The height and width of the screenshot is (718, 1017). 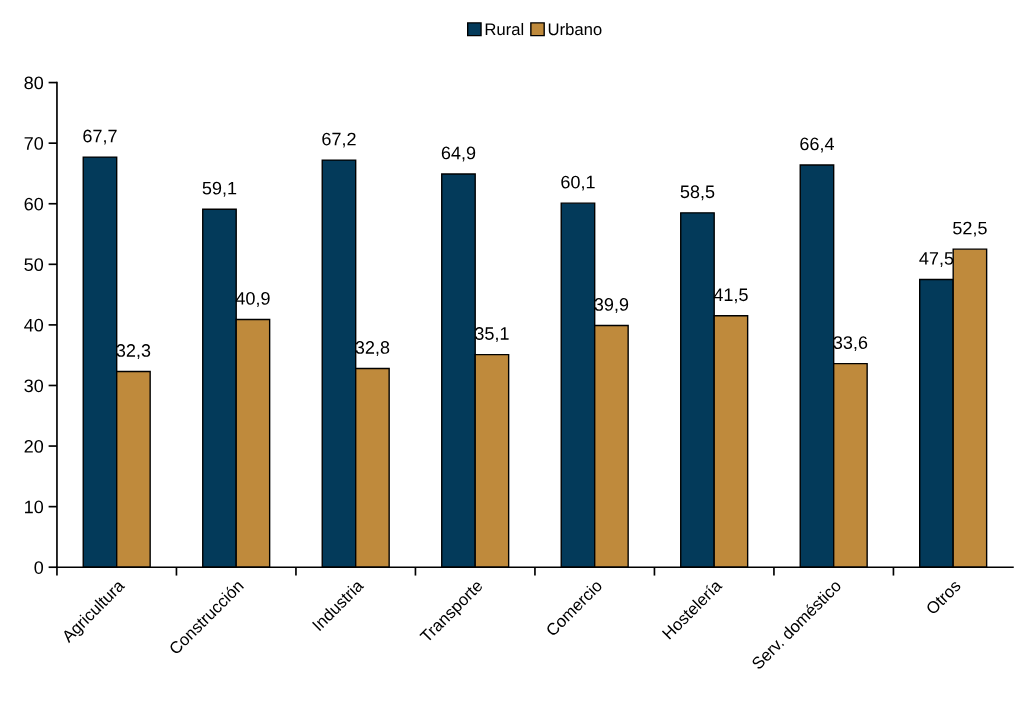 I want to click on data-label: 52,5, so click(x=970, y=229).